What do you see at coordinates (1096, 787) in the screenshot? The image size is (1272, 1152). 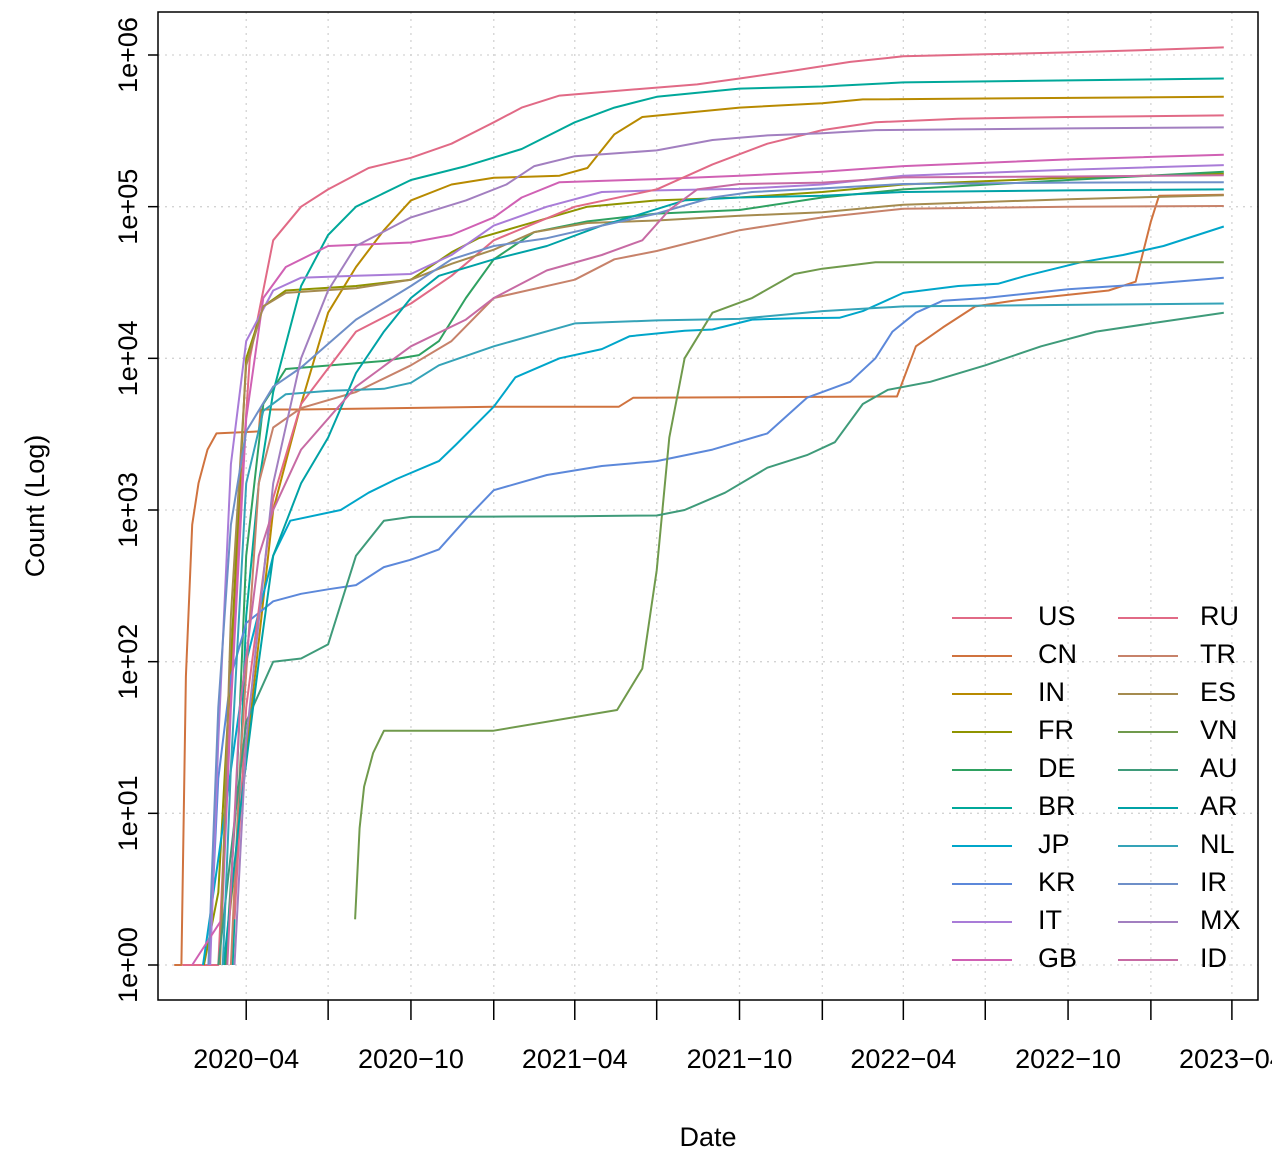 I see `legend: US CN IN FR DE BR JP KR IT GB RU TR ES VN AU AR NL IR MX ID` at bounding box center [1096, 787].